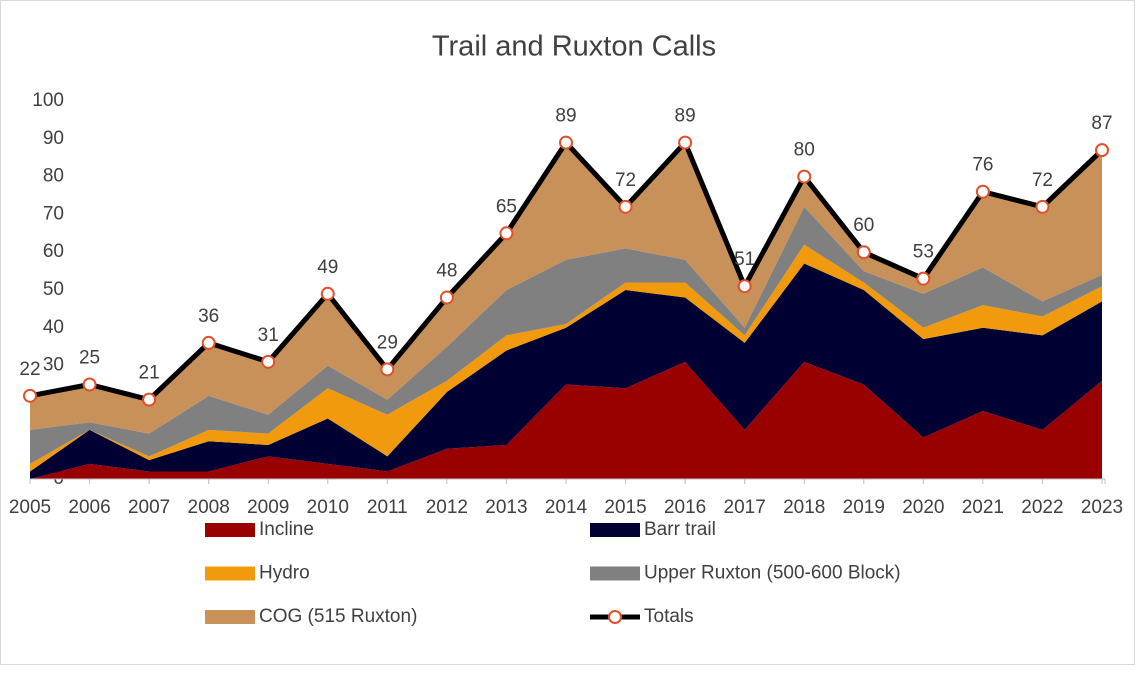 The width and height of the screenshot is (1148, 675). What do you see at coordinates (268, 335) in the screenshot?
I see `data-label: 31` at bounding box center [268, 335].